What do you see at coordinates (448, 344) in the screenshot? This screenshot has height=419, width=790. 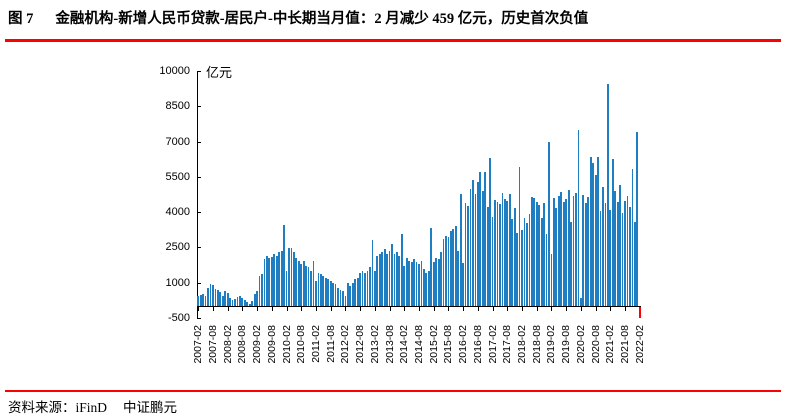 I see `x-tick-label: 2015-08` at bounding box center [448, 344].